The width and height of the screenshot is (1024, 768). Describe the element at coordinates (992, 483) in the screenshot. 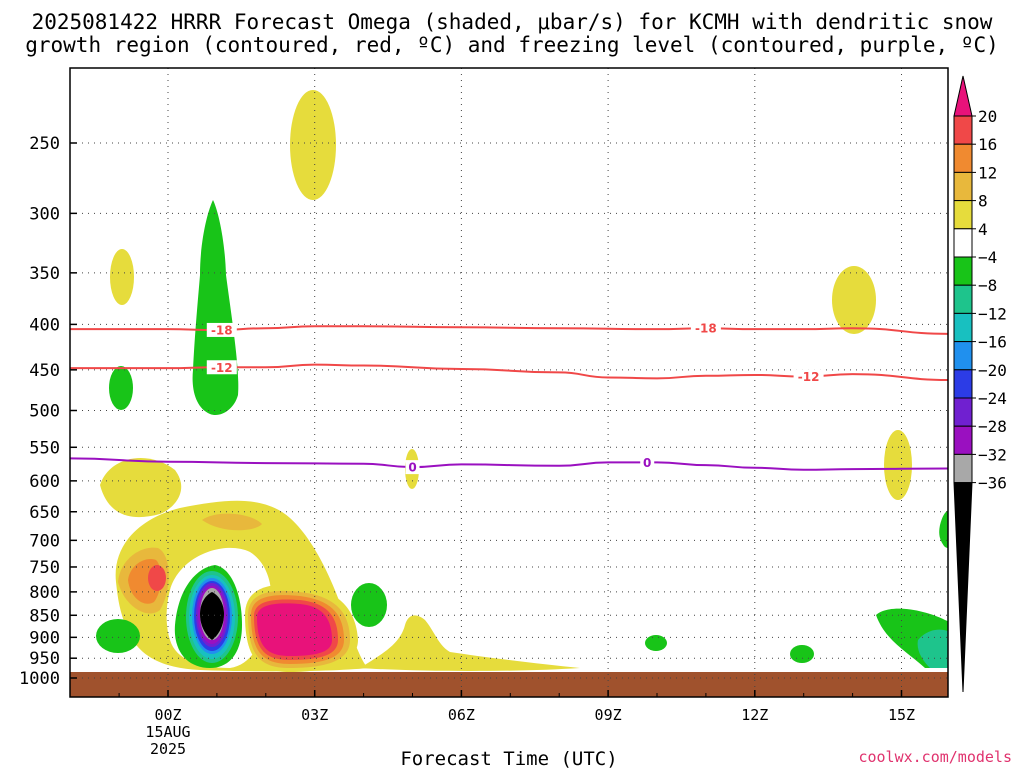

I see `colorbar-label: −36` at that location.